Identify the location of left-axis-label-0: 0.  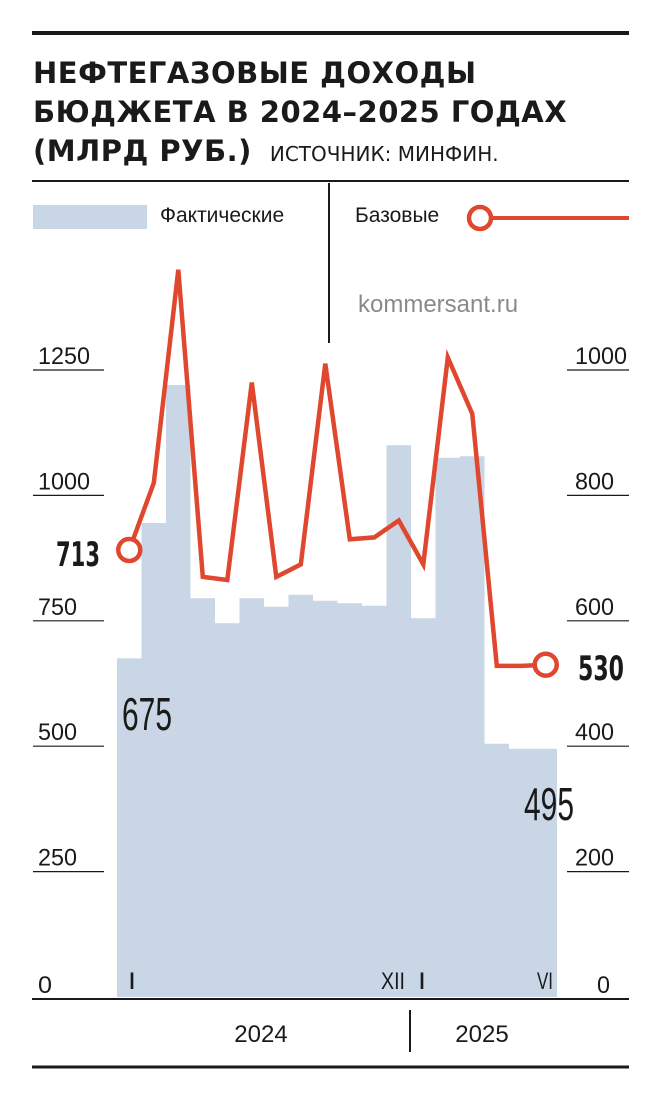
(45, 985).